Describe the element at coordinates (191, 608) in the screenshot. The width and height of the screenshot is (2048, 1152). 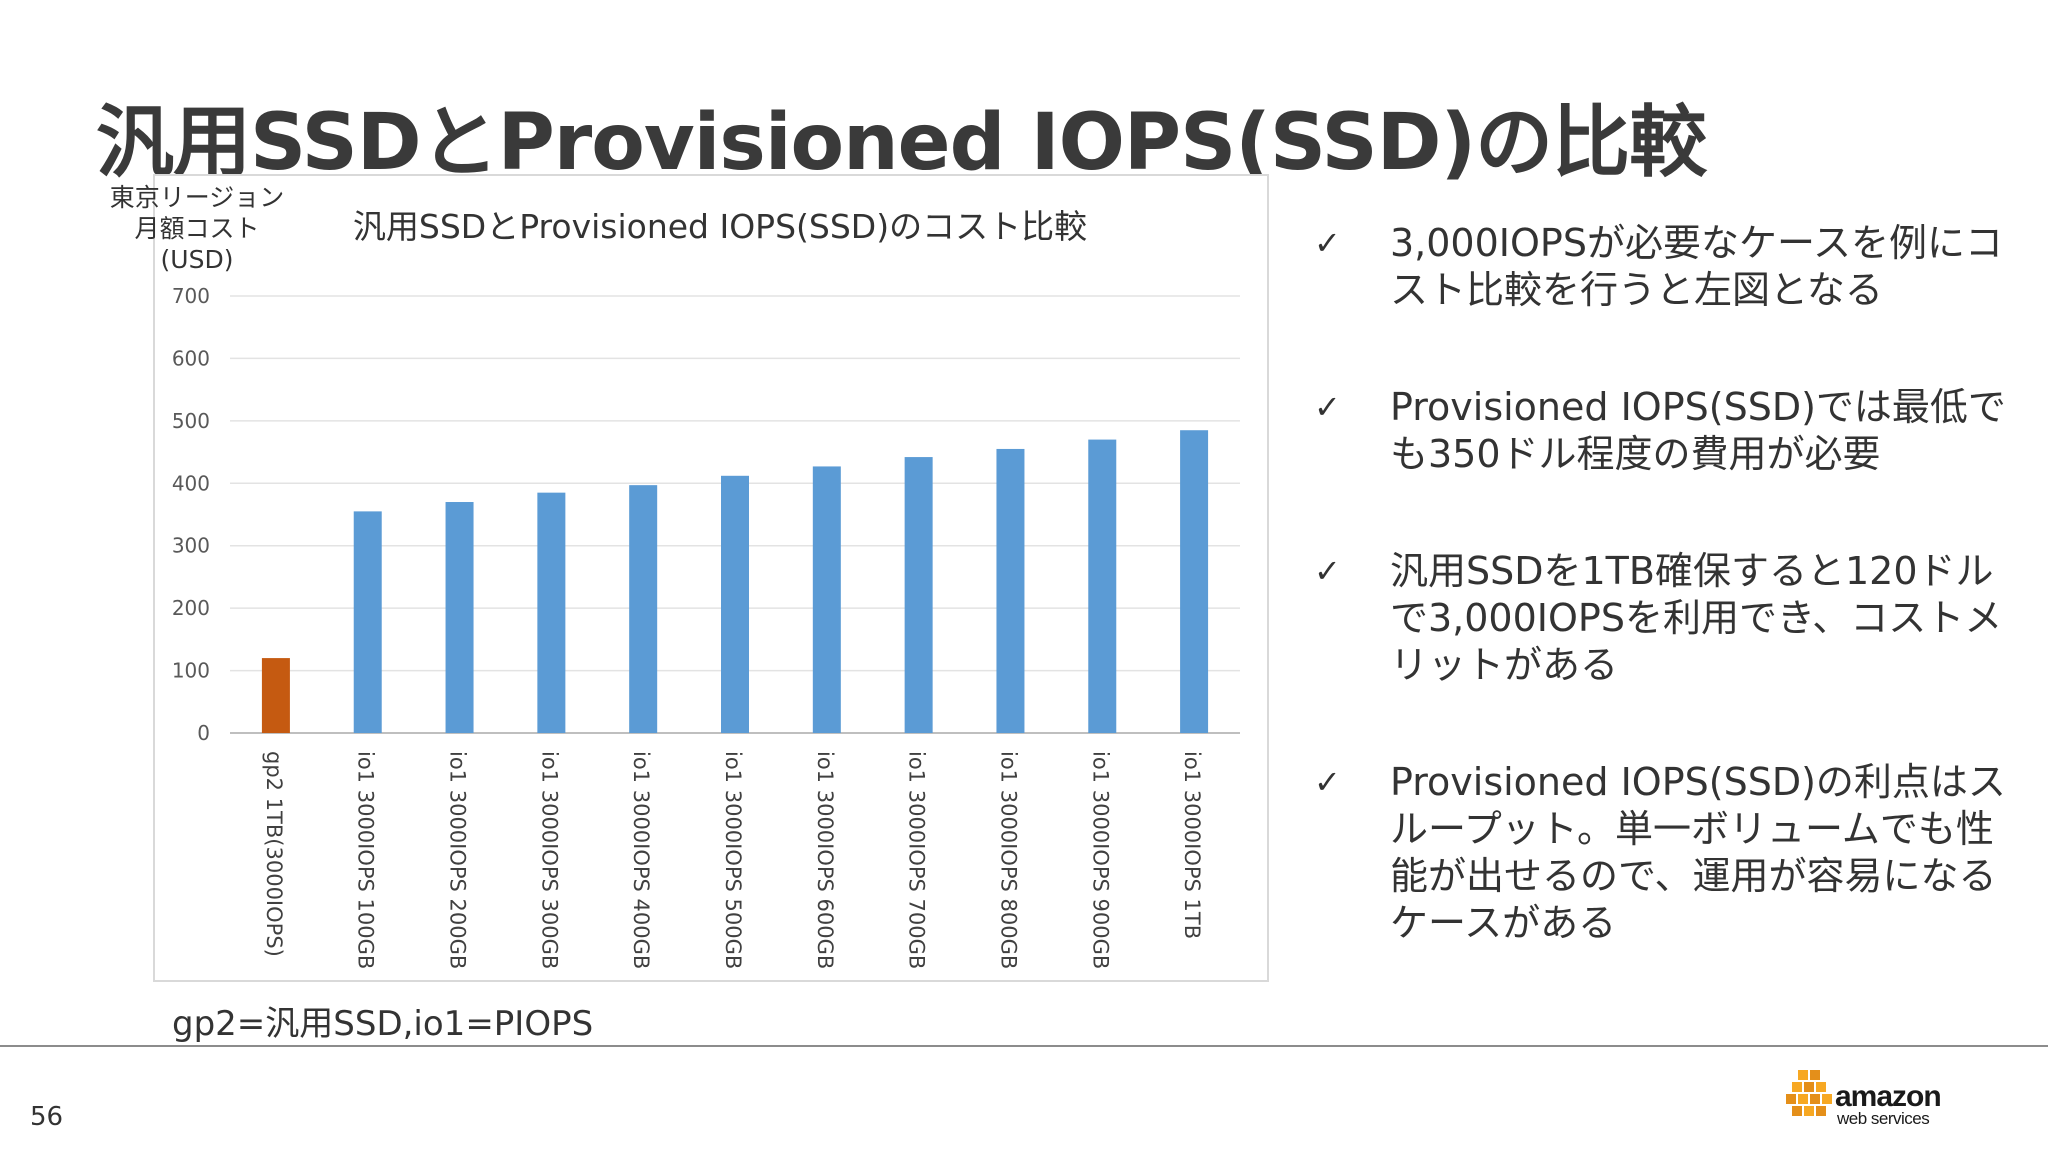
I see `y-tick-label: 200` at that location.